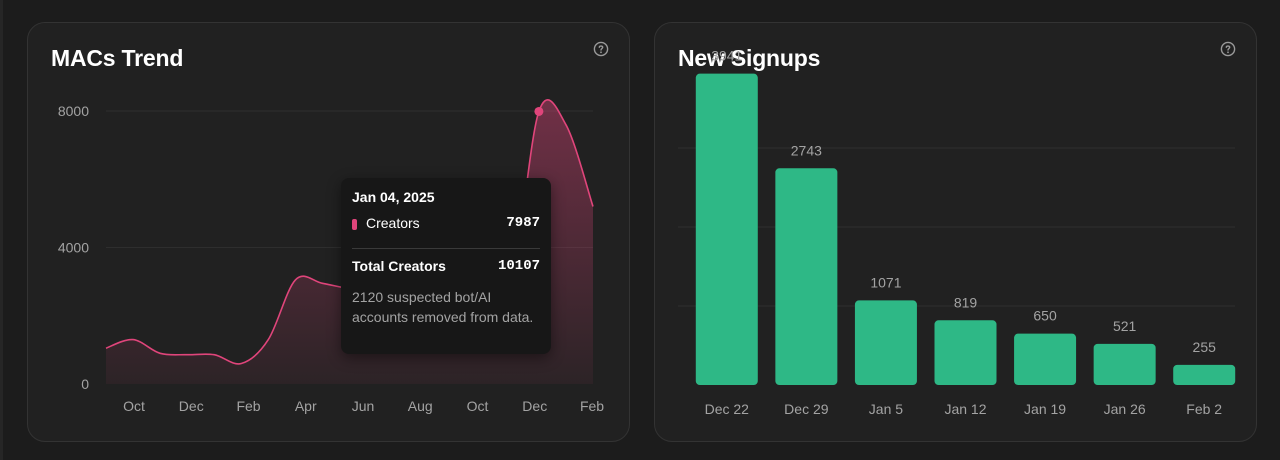 The height and width of the screenshot is (460, 1280). I want to click on tooltip-date: Jan 04, 2025, so click(393, 197).